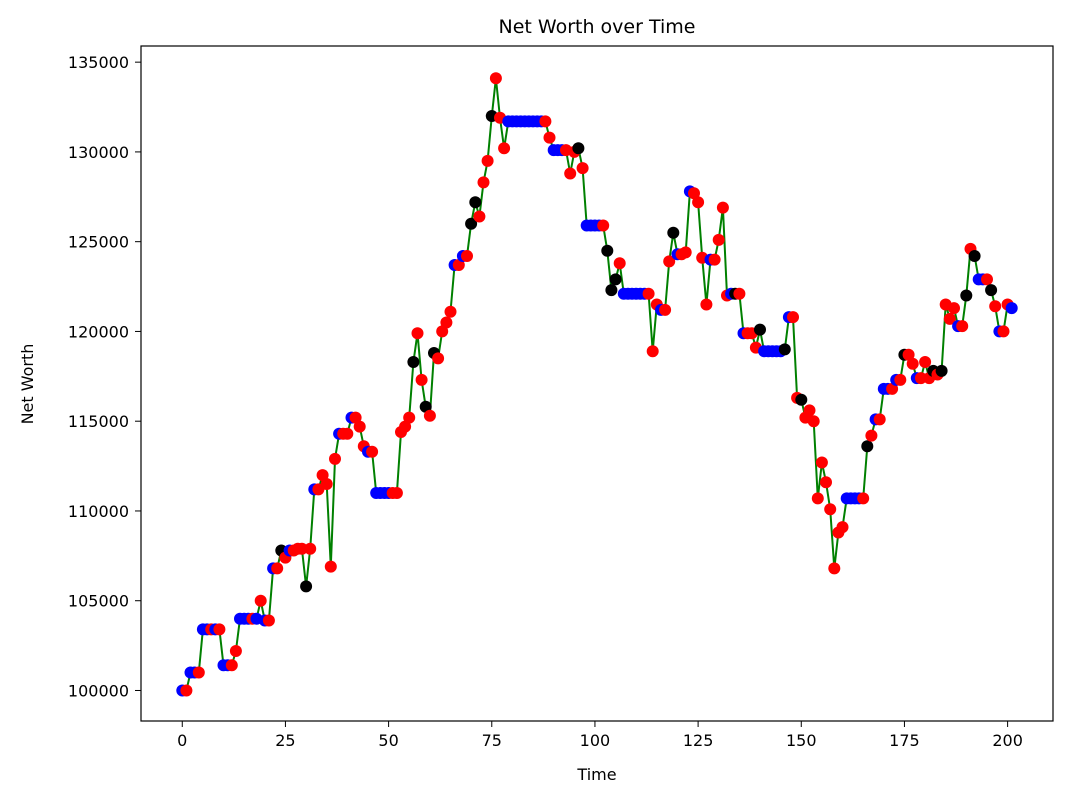 The image size is (1082, 803). I want to click on y-tick-label: 120000, so click(98, 331).